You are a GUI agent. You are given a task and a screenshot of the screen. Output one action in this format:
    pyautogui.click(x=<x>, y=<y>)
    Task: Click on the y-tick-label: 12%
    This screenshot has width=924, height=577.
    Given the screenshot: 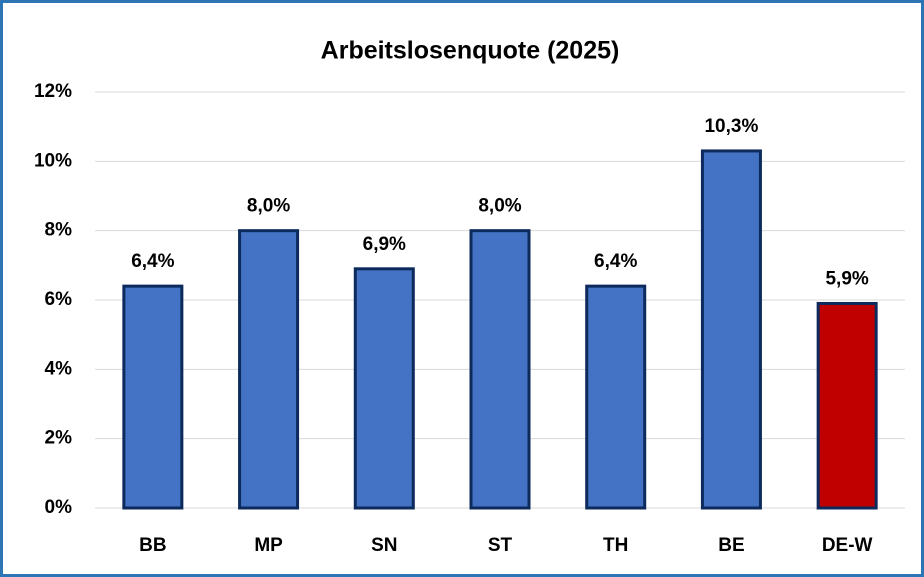 What is the action you would take?
    pyautogui.click(x=53, y=91)
    